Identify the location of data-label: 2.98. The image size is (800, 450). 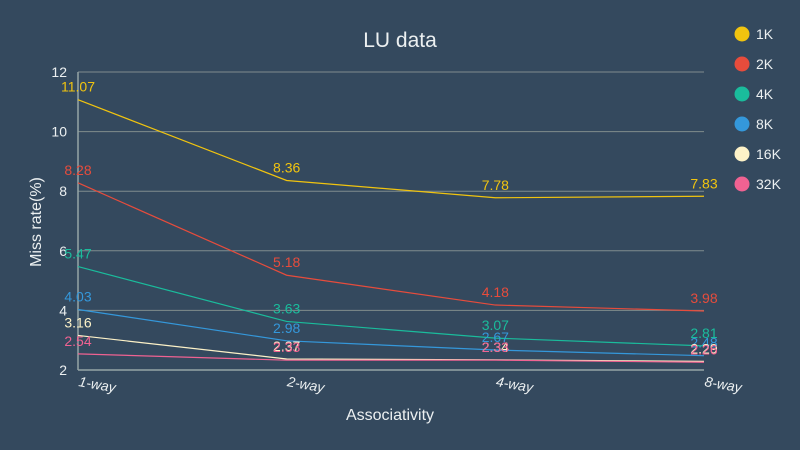
(286, 328).